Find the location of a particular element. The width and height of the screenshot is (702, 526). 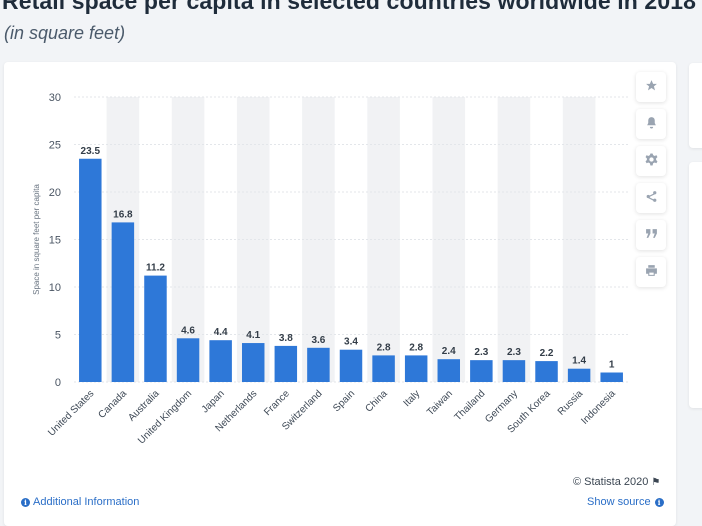

gear-icon is located at coordinates (651, 161).